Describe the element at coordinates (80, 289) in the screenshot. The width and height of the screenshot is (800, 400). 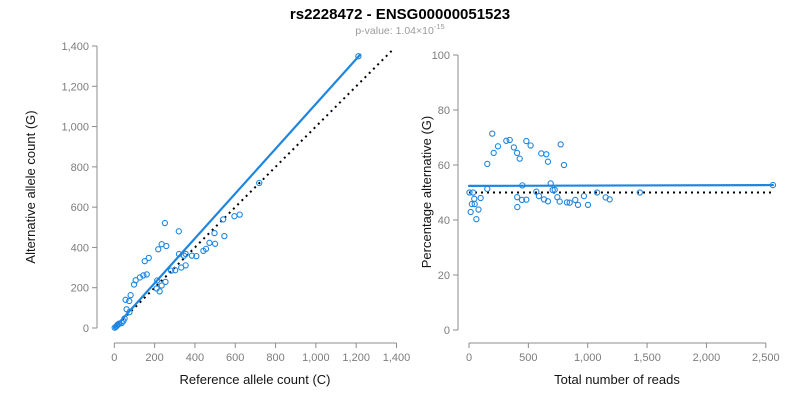
I see `y-tick-label: 200` at that location.